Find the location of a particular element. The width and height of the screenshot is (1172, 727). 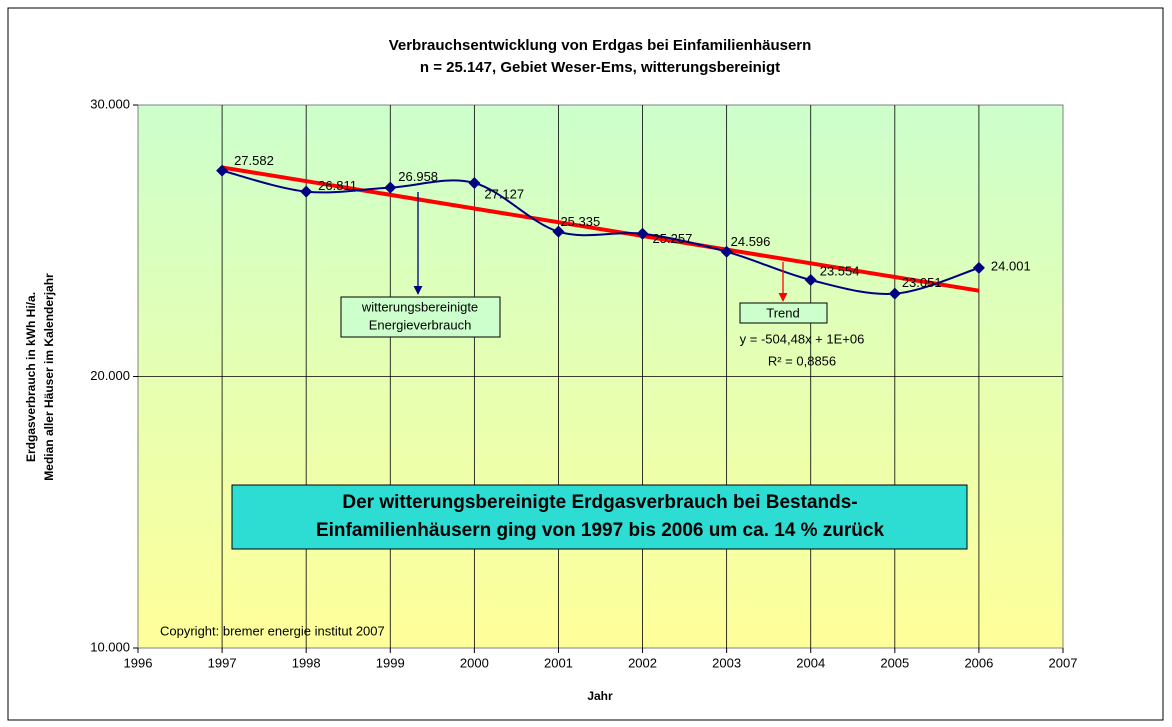

data-label: 23.554 is located at coordinates (840, 270).